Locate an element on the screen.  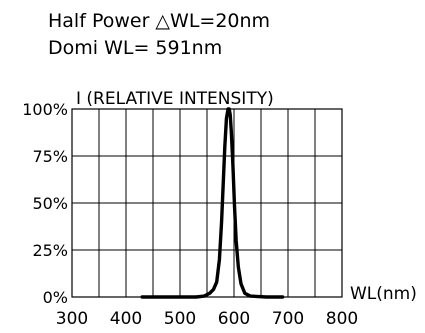
half-power-annotation: Half Power △WL=20nm is located at coordinates (159, 21).